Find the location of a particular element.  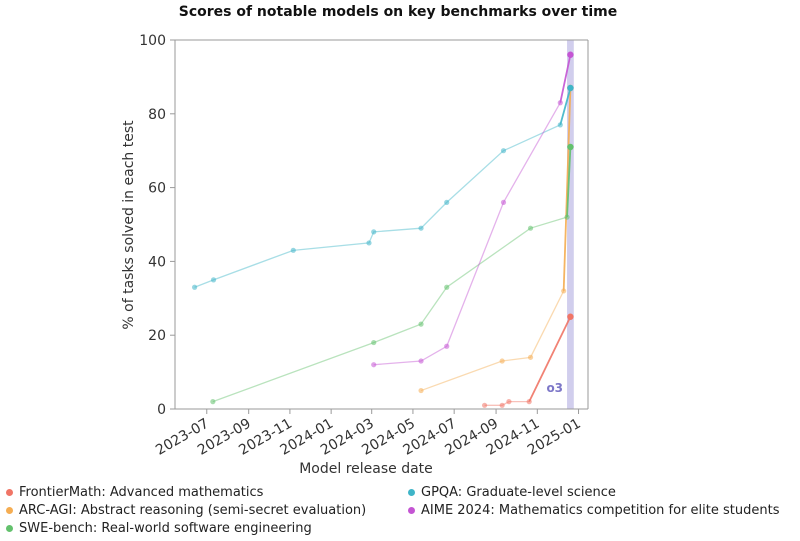

legend-item-gpqa: GPQA: Graduate-level science is located at coordinates (512, 492).